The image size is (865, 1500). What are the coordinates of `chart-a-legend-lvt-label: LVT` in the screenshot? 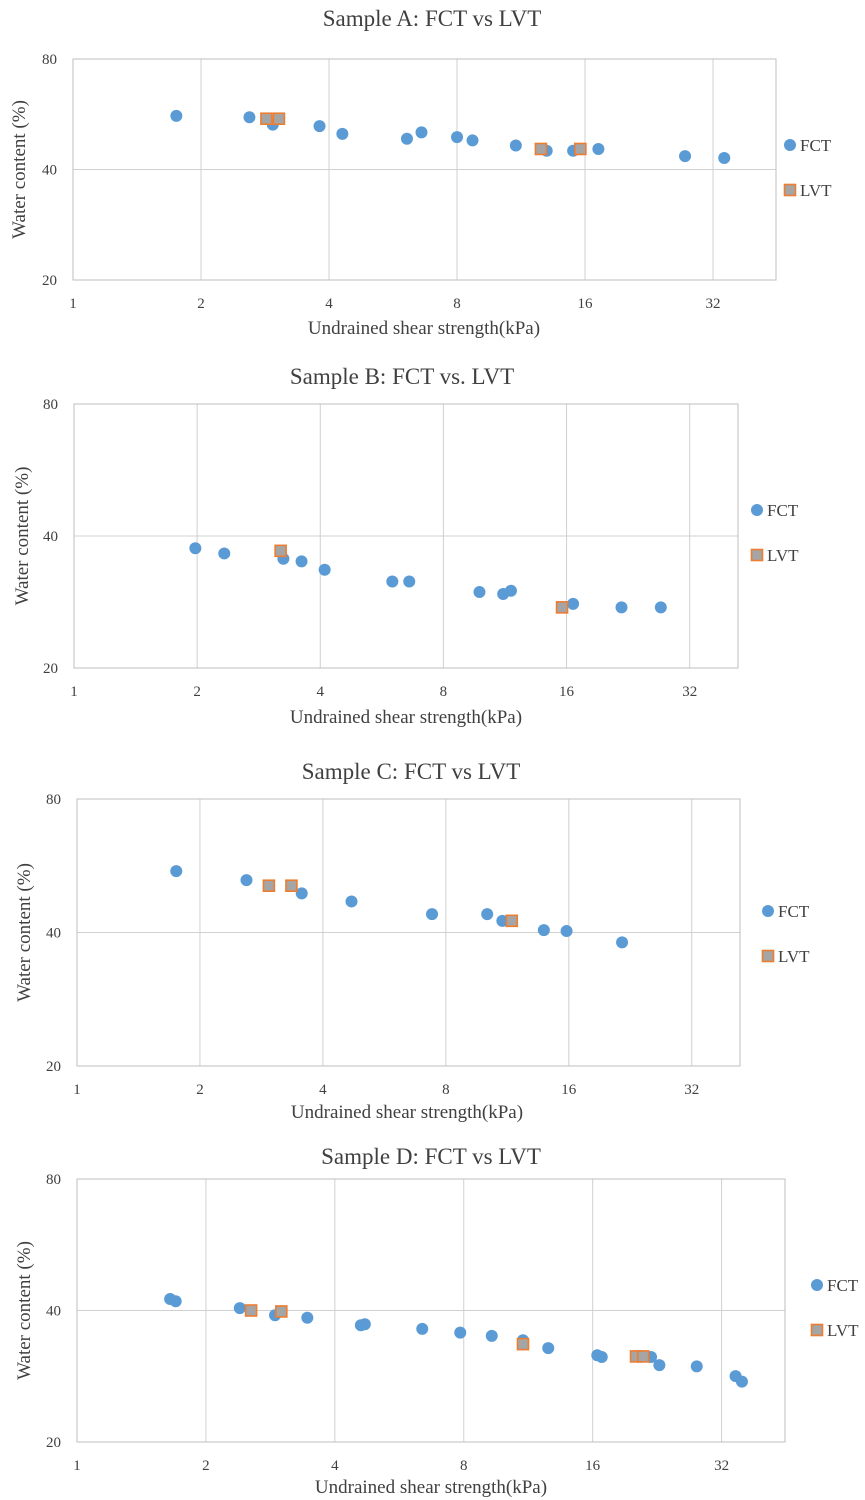 It's located at (816, 190).